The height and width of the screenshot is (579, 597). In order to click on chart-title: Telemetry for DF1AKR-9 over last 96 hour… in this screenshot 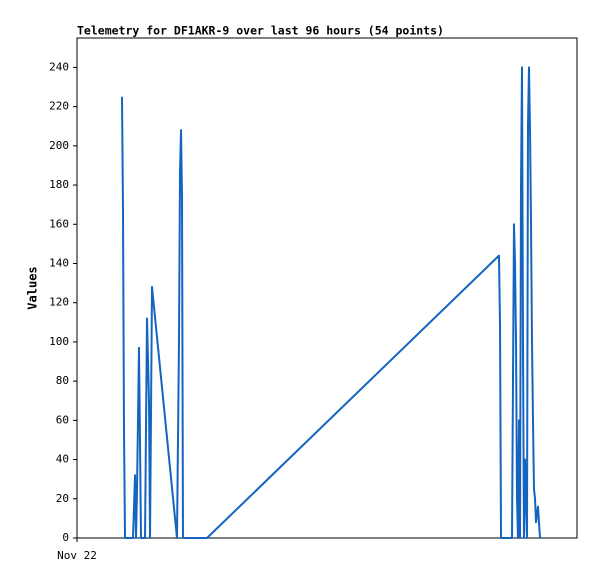, I will do `click(260, 31)`.